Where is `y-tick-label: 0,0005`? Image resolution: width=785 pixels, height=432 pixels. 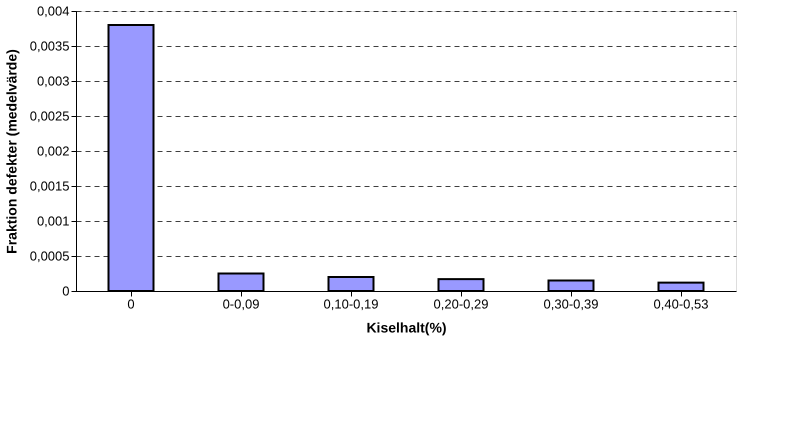
y-tick-label: 0,0005 is located at coordinates (50, 256).